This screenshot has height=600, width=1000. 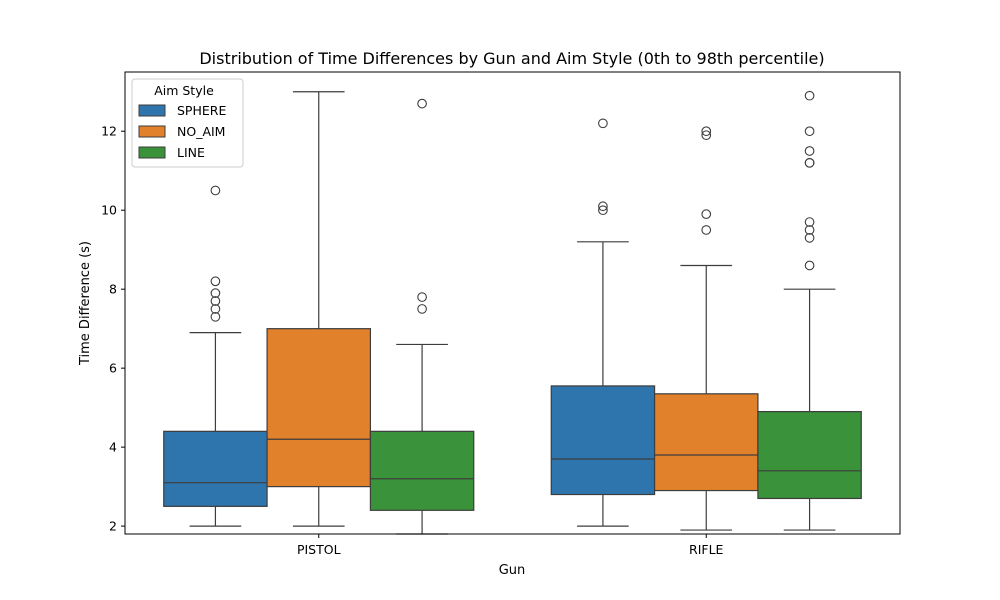 I want to click on legend-label: LINE, so click(x=191, y=152).